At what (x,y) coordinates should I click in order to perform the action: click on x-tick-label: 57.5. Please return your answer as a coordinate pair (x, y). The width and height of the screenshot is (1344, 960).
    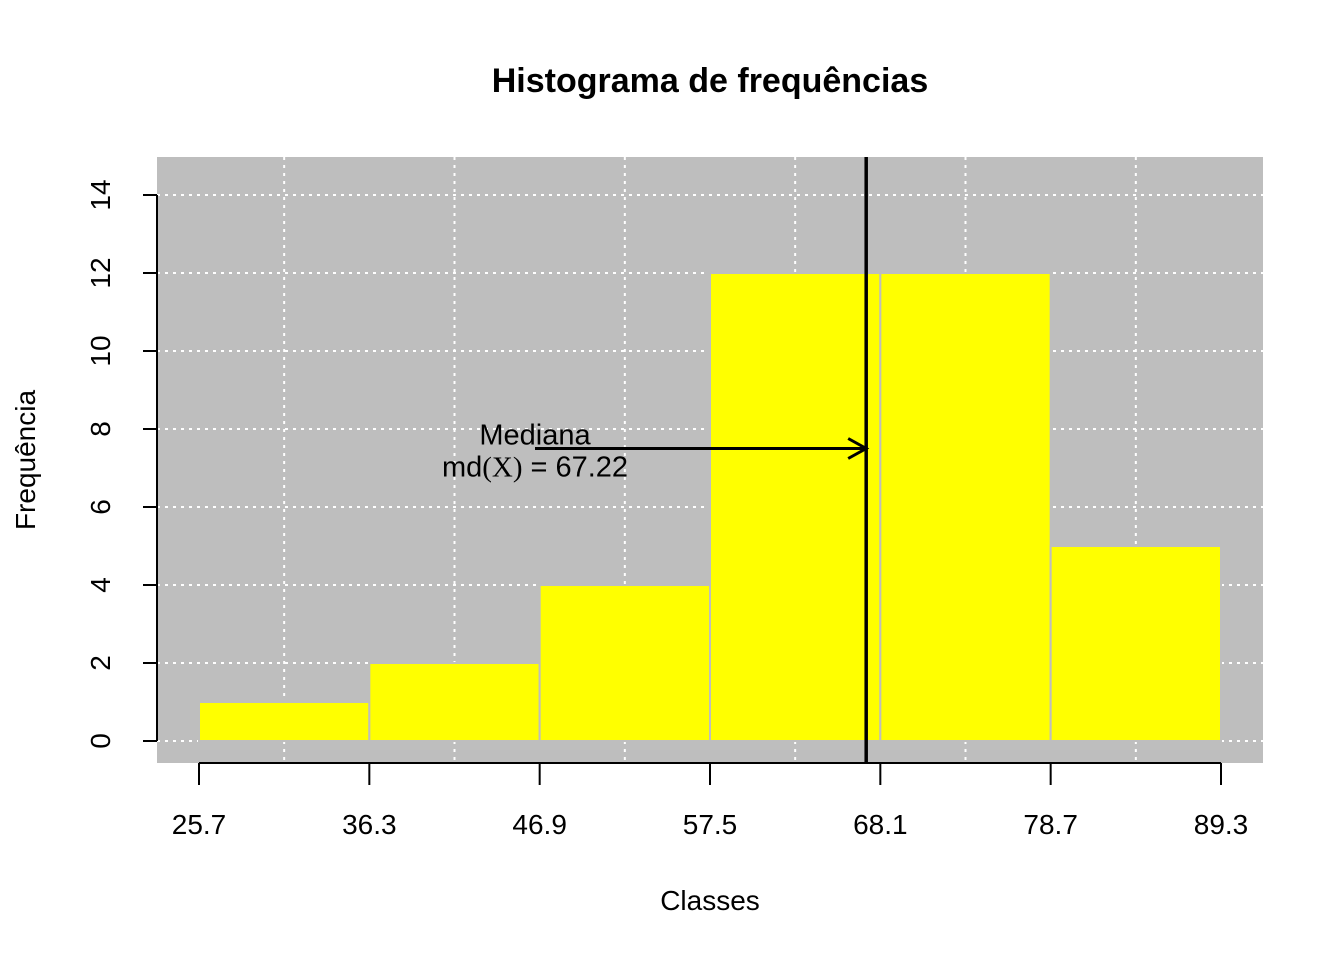
    Looking at the image, I should click on (710, 824).